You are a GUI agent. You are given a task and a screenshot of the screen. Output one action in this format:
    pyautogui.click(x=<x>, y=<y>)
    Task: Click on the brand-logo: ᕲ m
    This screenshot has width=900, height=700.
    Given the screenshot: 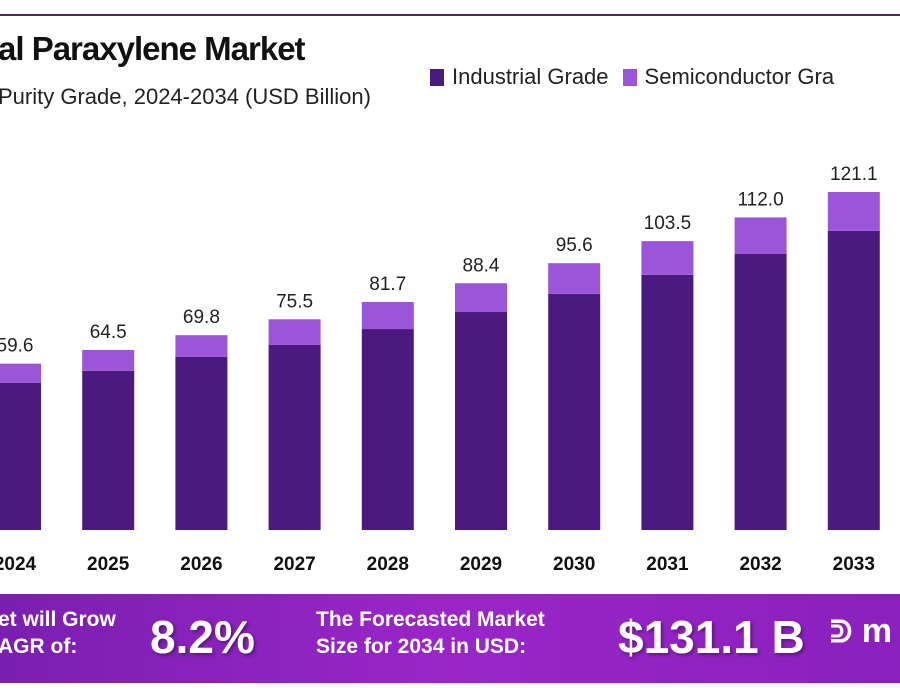 What is the action you would take?
    pyautogui.click(x=861, y=631)
    